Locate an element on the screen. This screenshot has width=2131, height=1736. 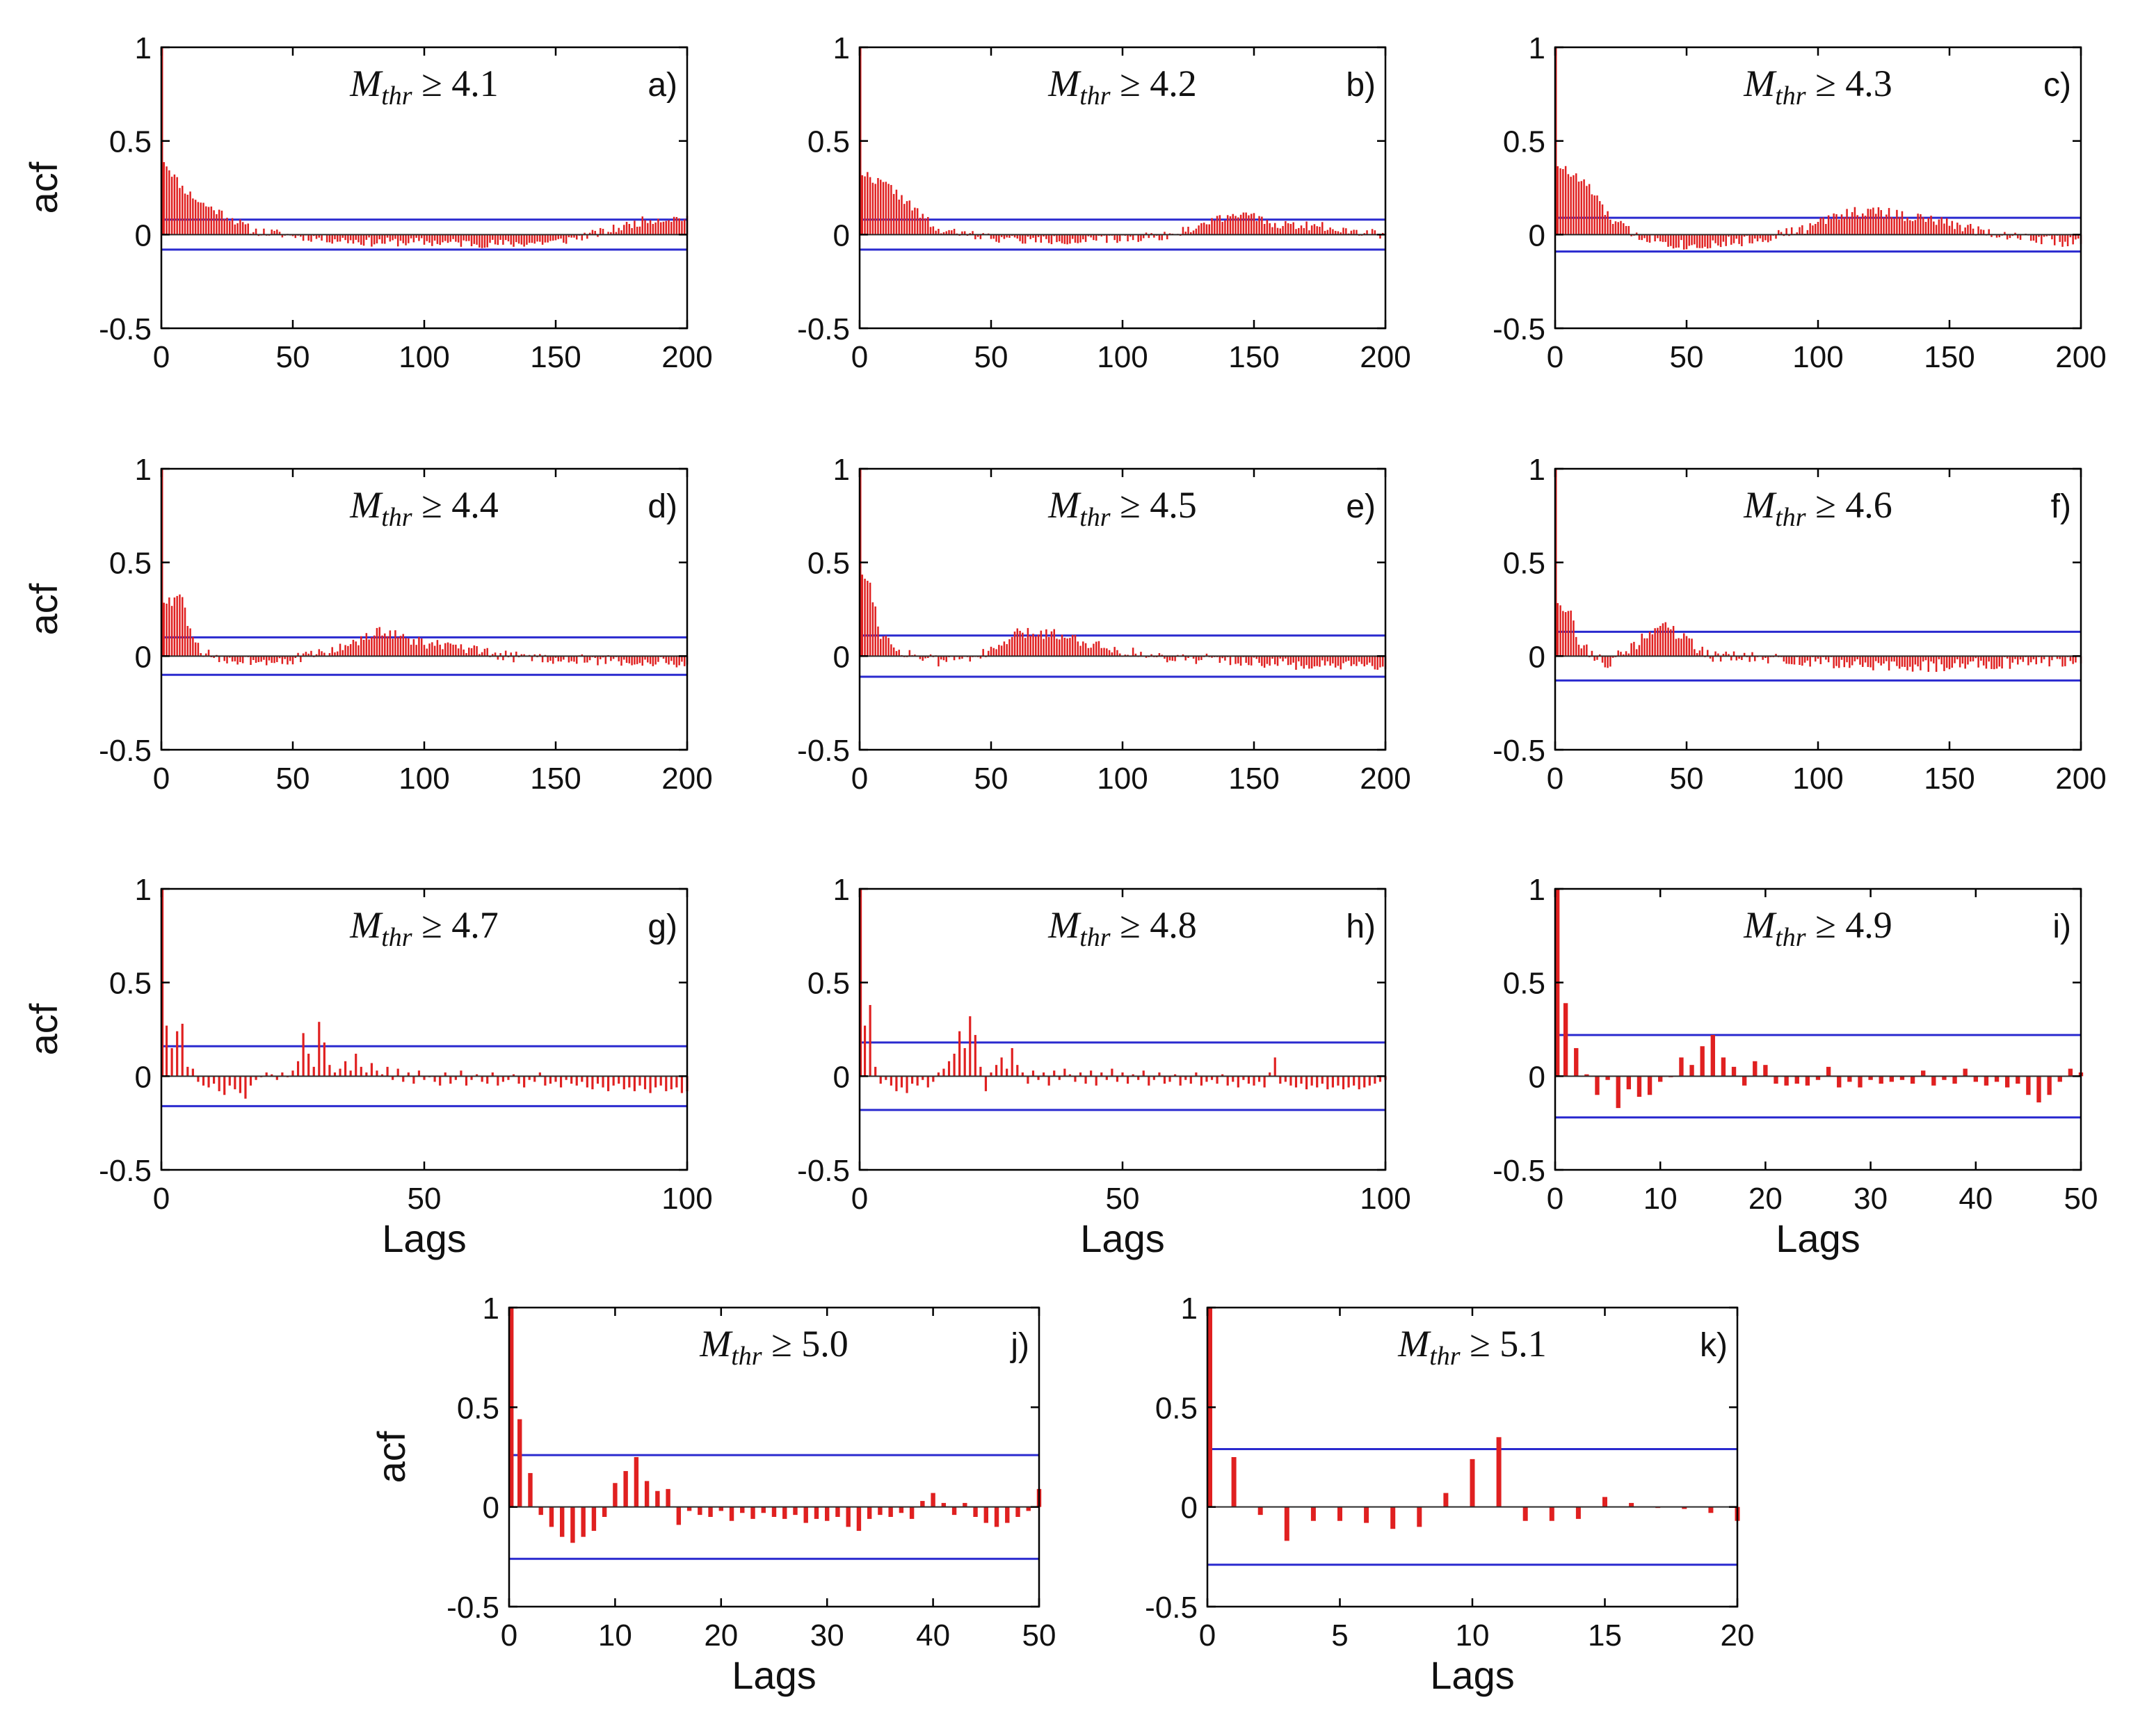
y-tick-label: -0.5 is located at coordinates (824, 1171).